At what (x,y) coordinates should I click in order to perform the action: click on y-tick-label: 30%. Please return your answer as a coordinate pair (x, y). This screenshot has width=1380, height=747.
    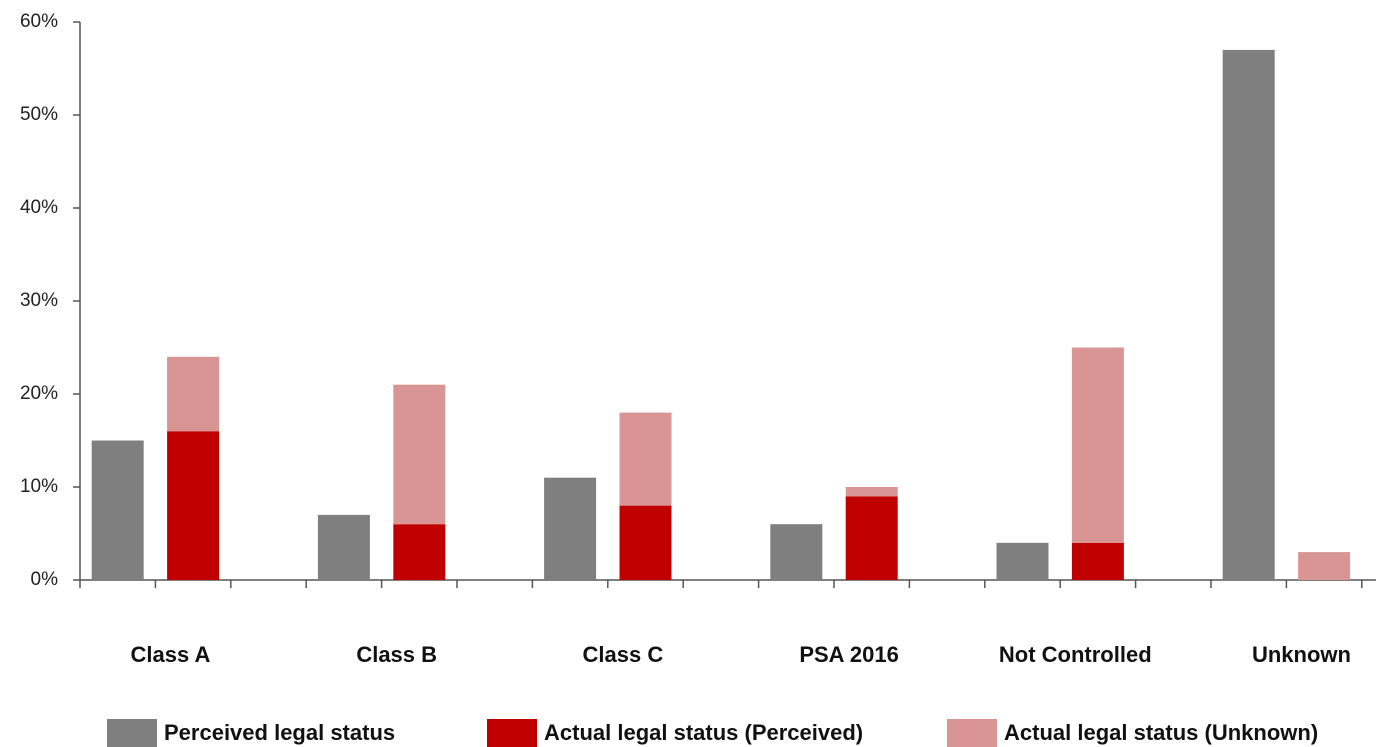
    Looking at the image, I should click on (39, 300).